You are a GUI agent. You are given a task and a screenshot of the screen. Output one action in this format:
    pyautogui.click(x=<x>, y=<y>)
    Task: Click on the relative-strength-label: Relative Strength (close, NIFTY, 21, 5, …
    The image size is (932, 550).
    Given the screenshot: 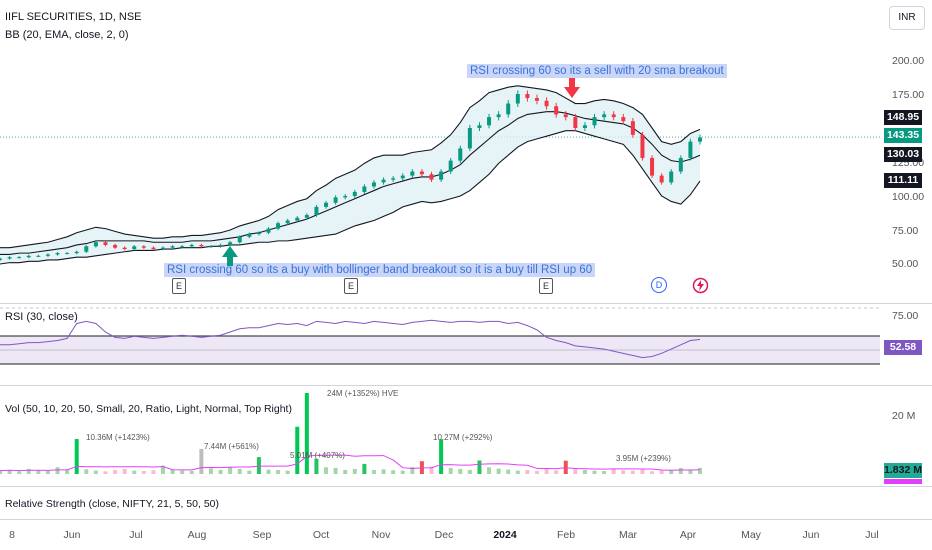 What is the action you would take?
    pyautogui.click(x=112, y=504)
    